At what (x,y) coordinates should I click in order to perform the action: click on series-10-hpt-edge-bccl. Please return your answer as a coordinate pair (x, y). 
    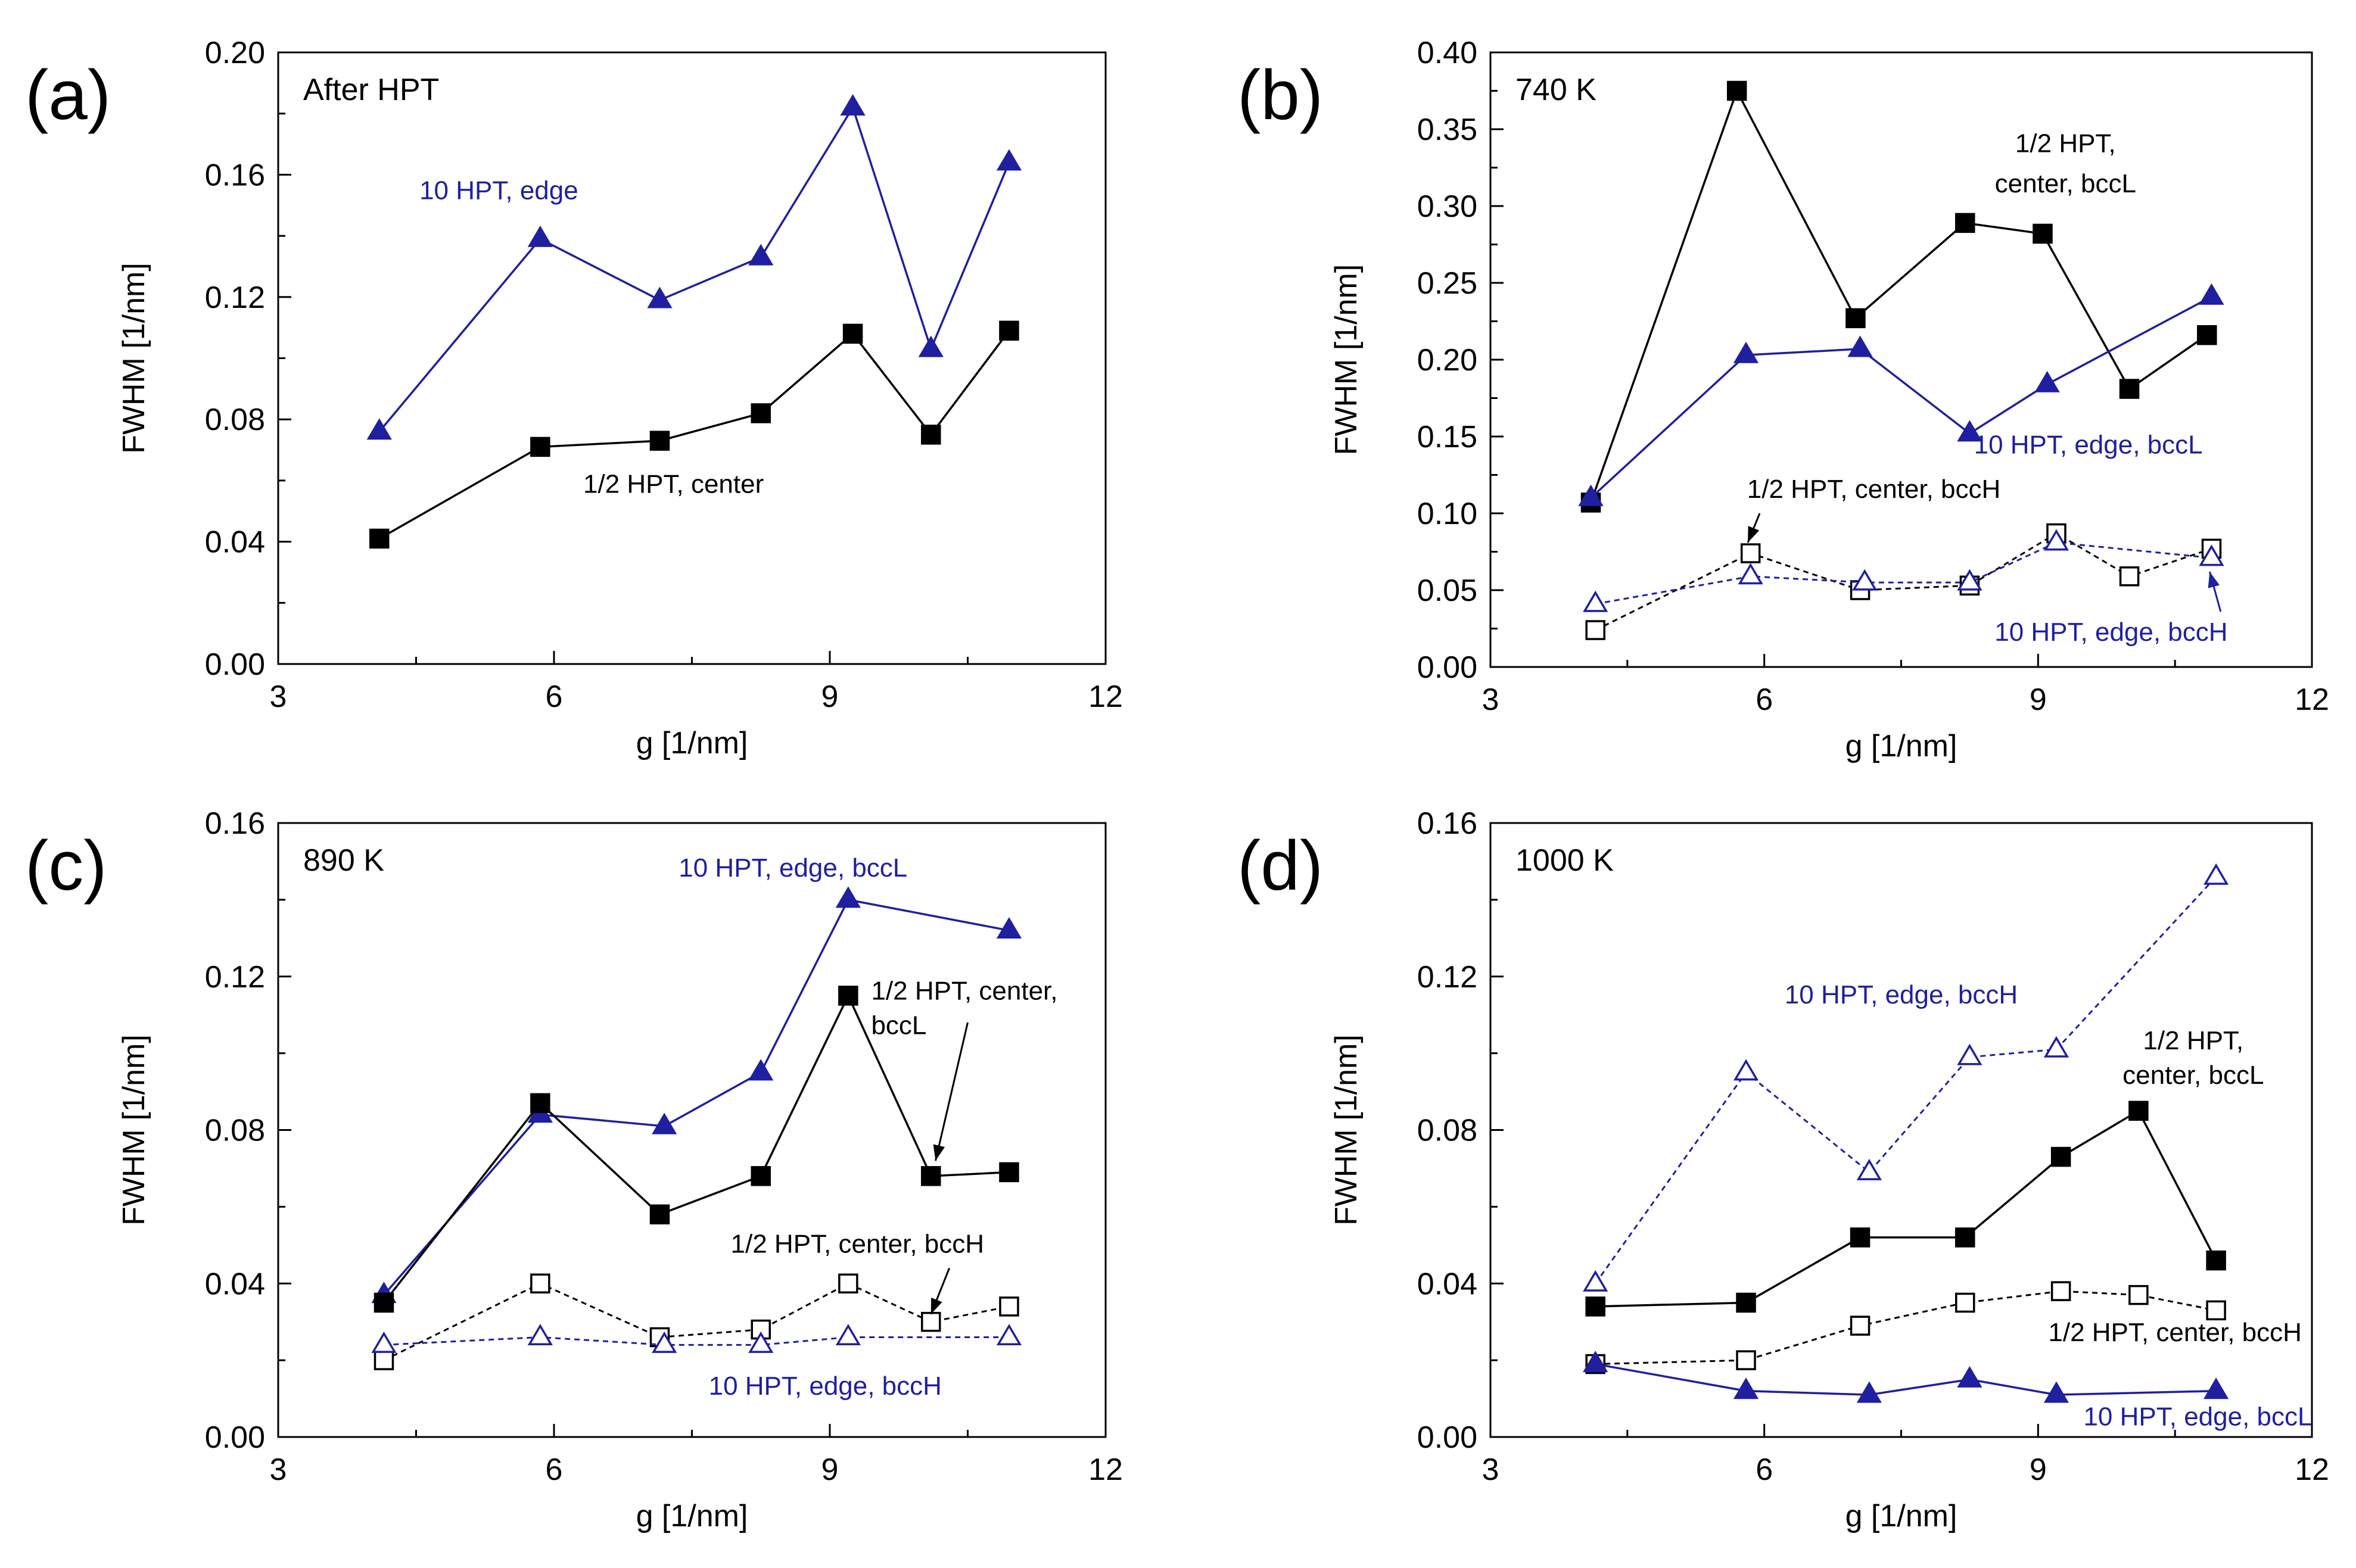
    Looking at the image, I should click on (1901, 394).